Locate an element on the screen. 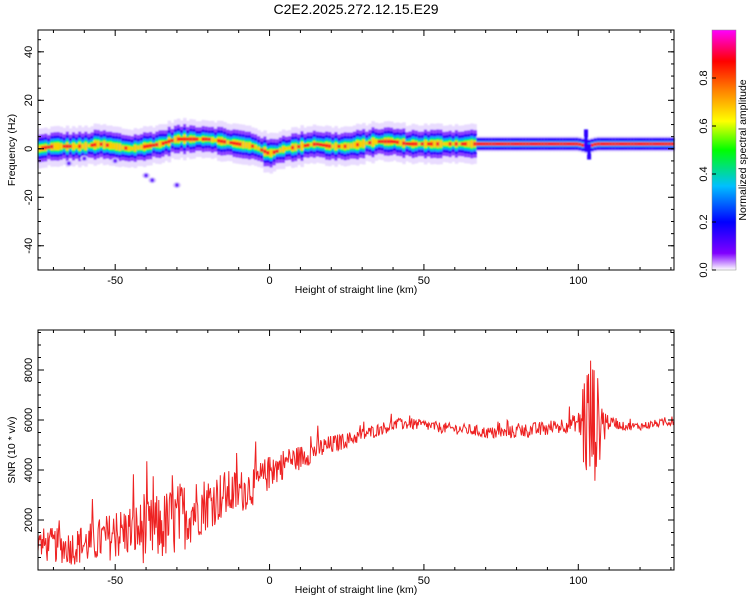  colorbar-tick-label: 0.6 is located at coordinates (704, 125).